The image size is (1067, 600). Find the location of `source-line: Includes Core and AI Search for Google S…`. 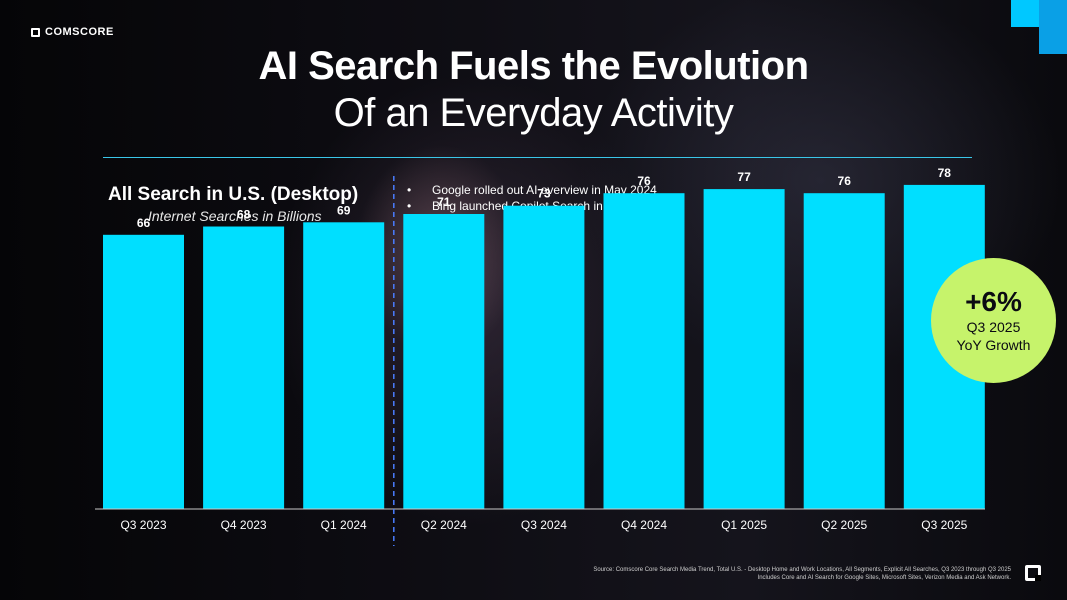

source-line: Includes Core and AI Search for Google S… is located at coordinates (884, 578).